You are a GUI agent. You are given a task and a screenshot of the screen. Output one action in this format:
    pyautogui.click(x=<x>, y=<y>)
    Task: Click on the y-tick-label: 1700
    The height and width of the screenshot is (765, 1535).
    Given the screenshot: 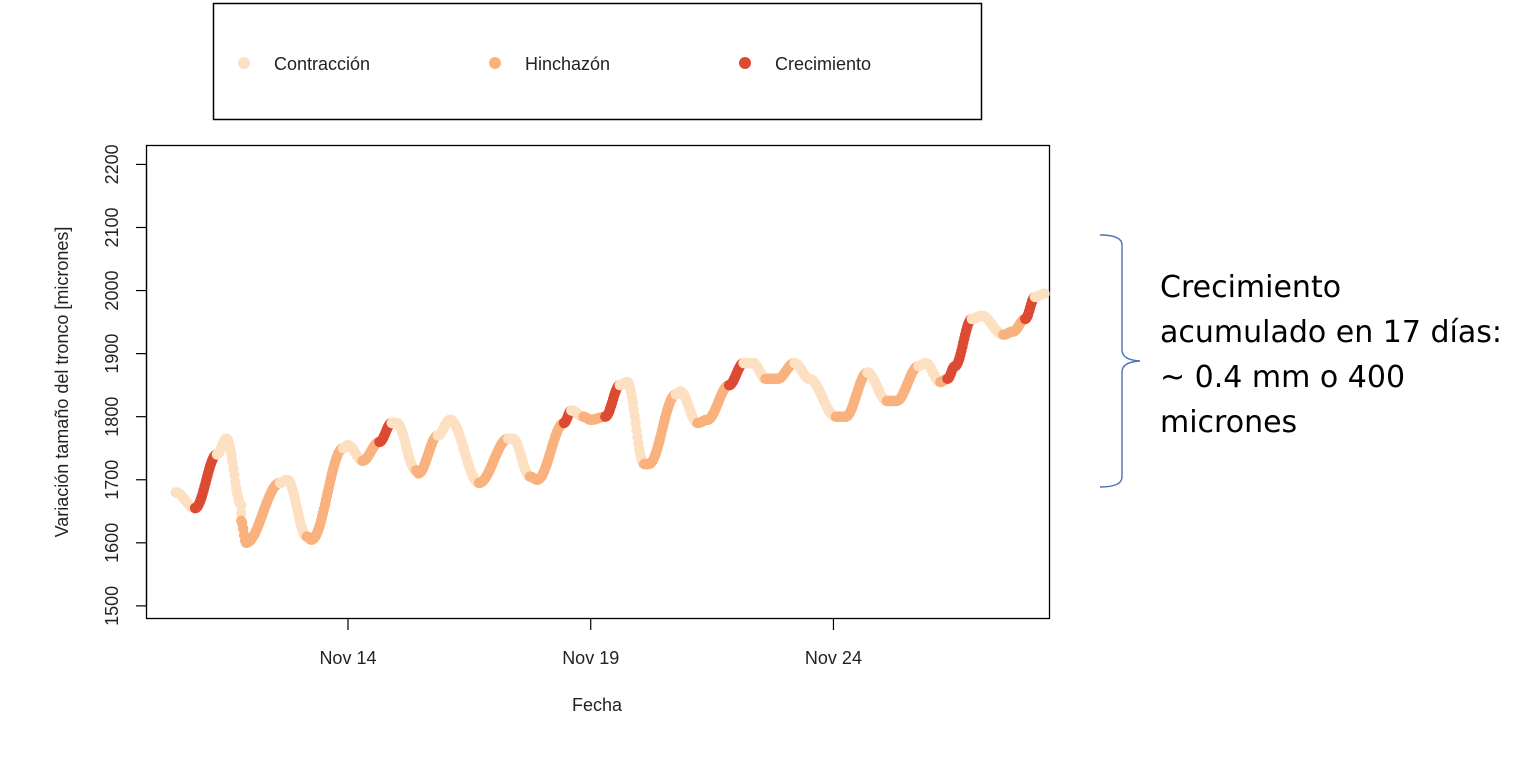 What is the action you would take?
    pyautogui.click(x=112, y=480)
    